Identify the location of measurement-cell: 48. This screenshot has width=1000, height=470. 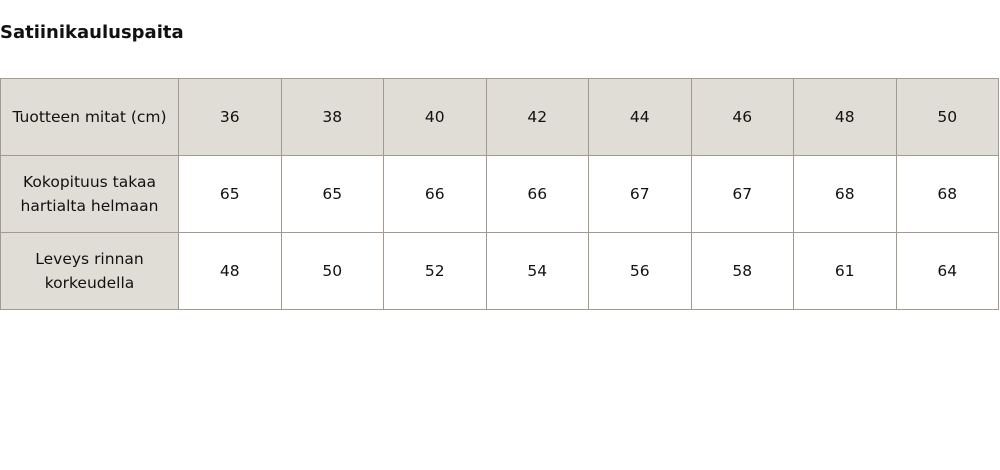
(230, 271).